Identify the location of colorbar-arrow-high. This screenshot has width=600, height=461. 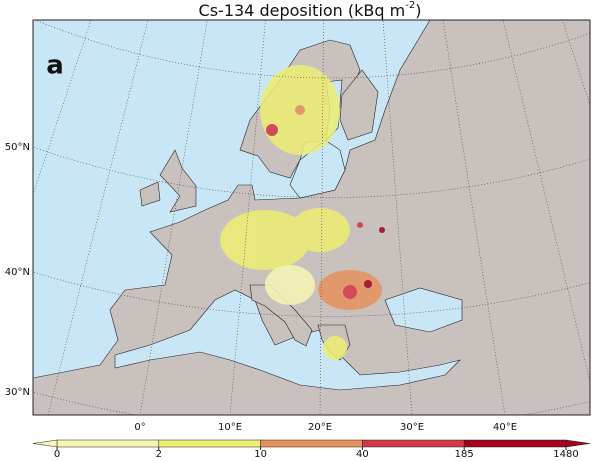
(578, 443).